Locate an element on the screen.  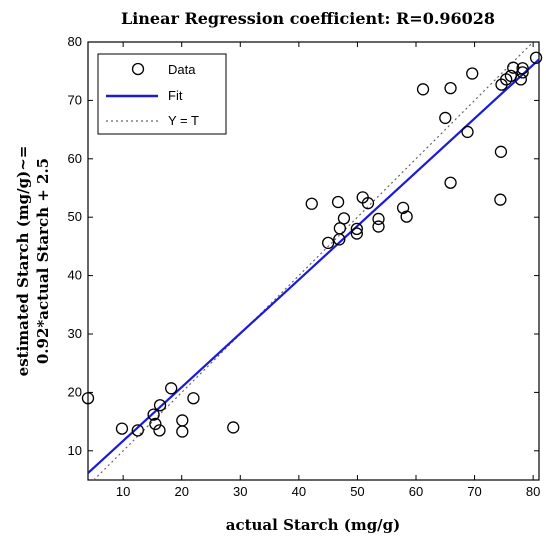
y-tick-label: 60 is located at coordinates (75, 158).